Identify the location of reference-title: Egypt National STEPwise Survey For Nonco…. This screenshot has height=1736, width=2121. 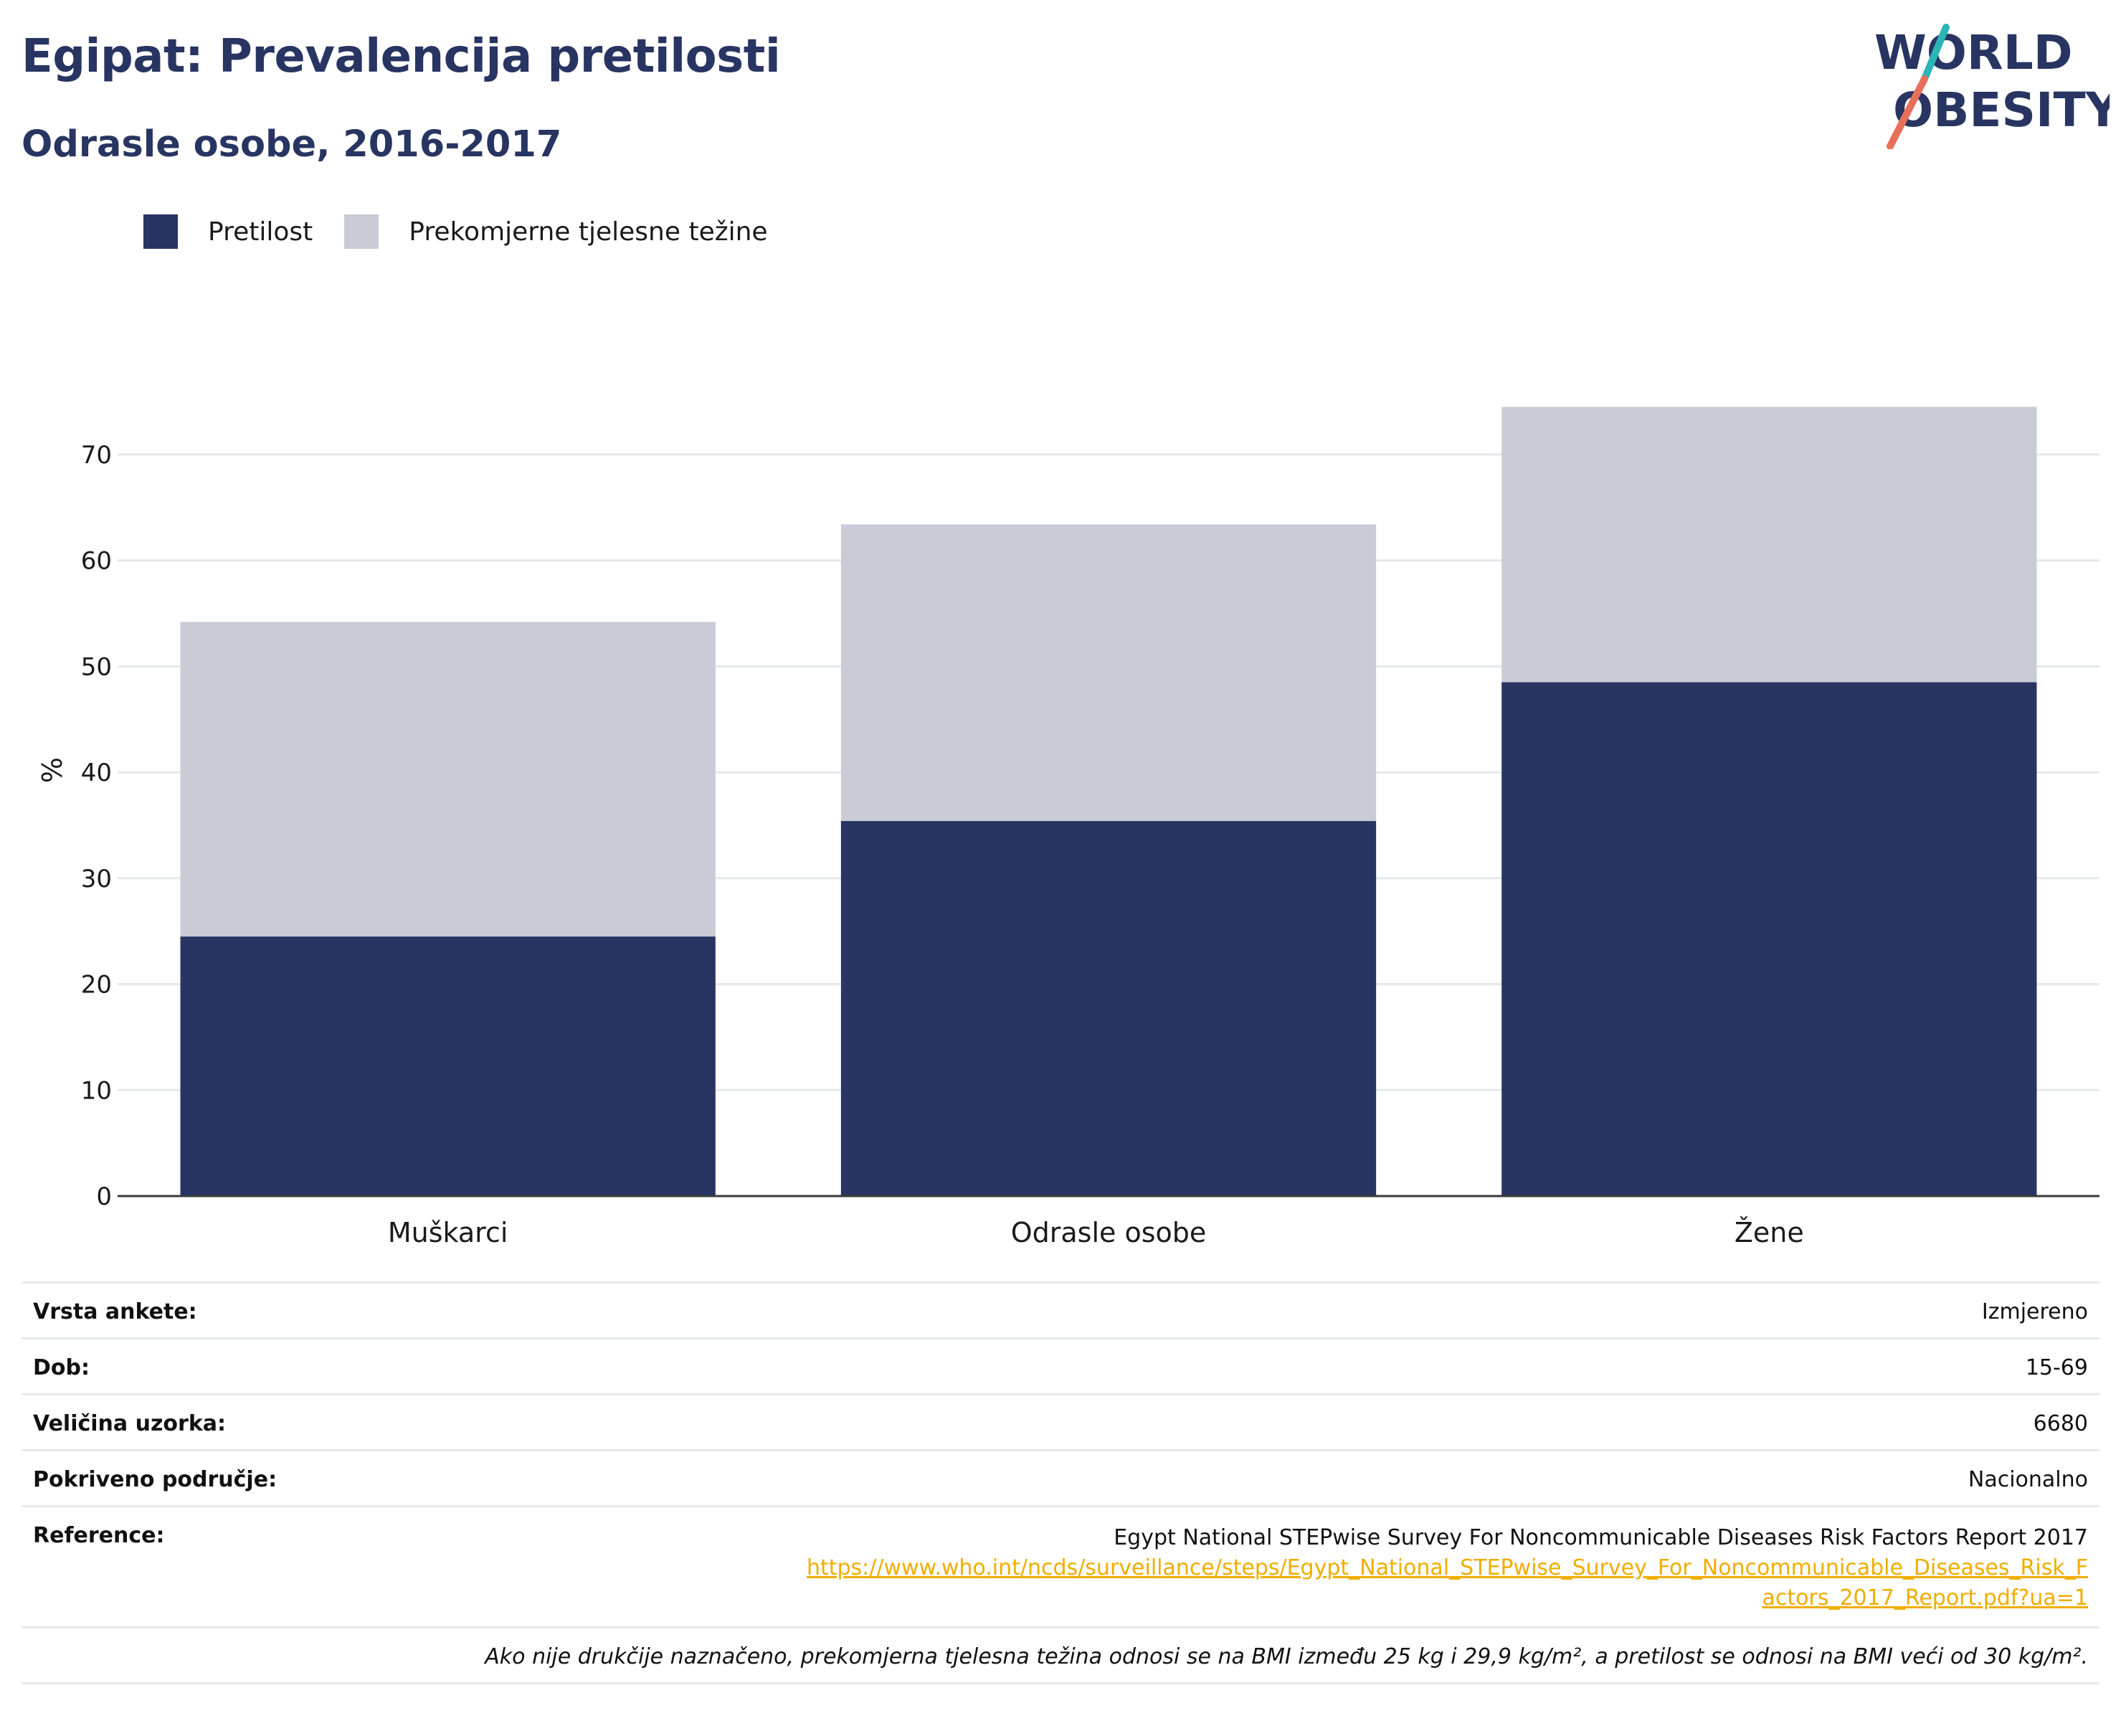
(1601, 1537).